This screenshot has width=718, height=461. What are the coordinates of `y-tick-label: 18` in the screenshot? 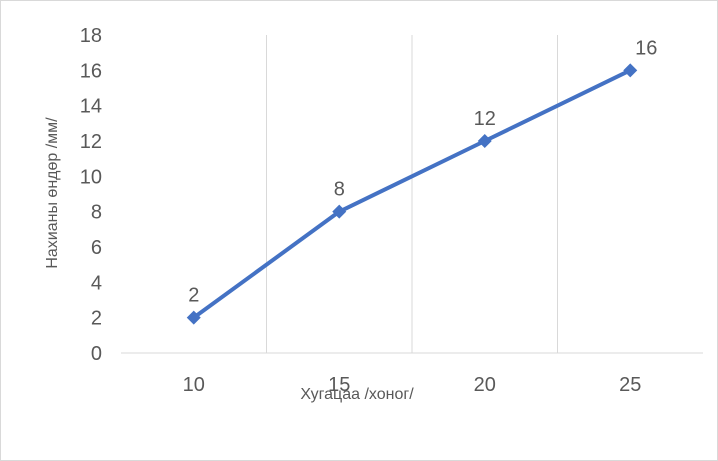 It's located at (91, 36).